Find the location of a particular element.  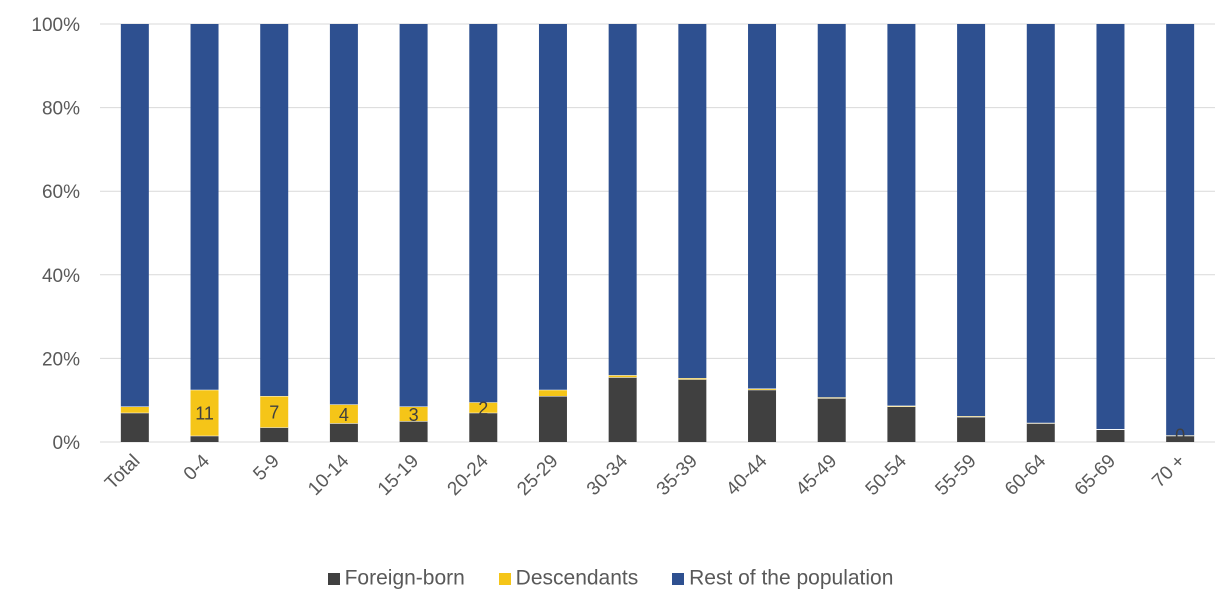

x-tick-label: 40-44 is located at coordinates (747, 475).